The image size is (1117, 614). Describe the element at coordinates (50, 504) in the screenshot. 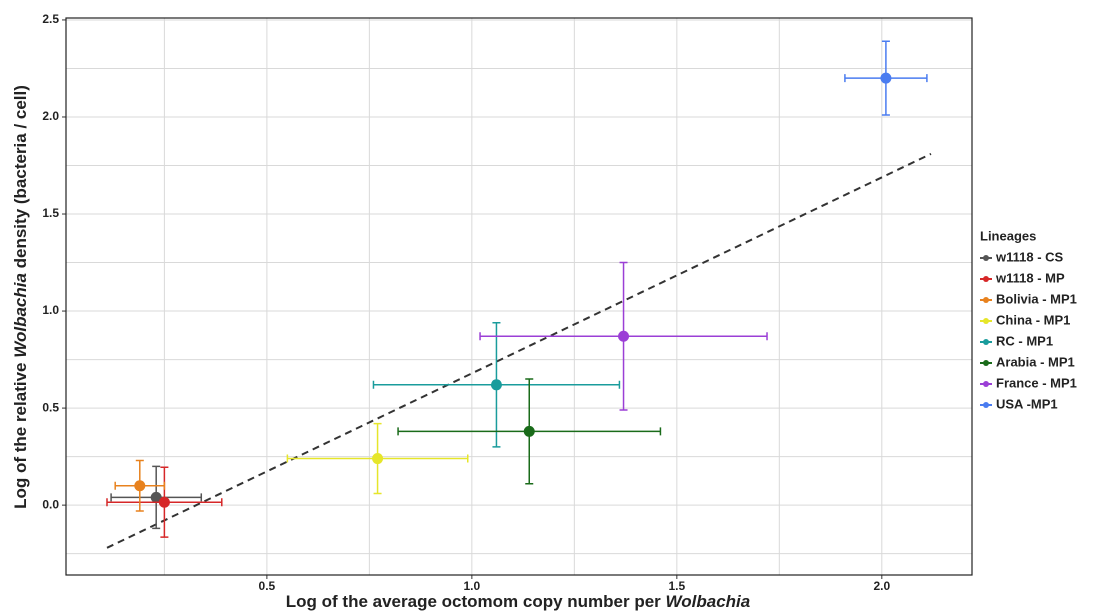

I see `y-tick-label: 0.0` at that location.